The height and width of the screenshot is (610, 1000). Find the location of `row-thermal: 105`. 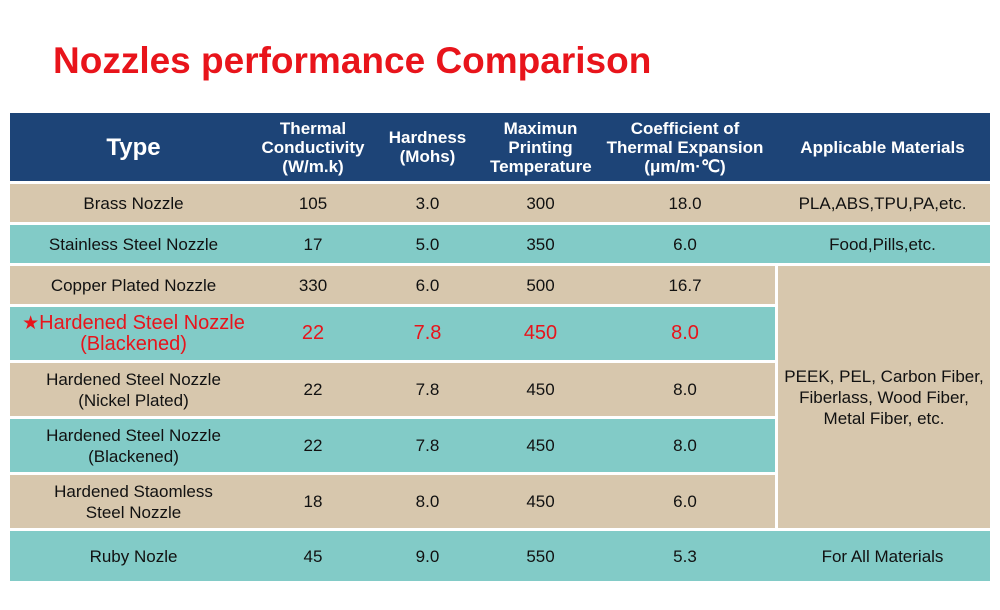

row-thermal: 105 is located at coordinates (313, 201).